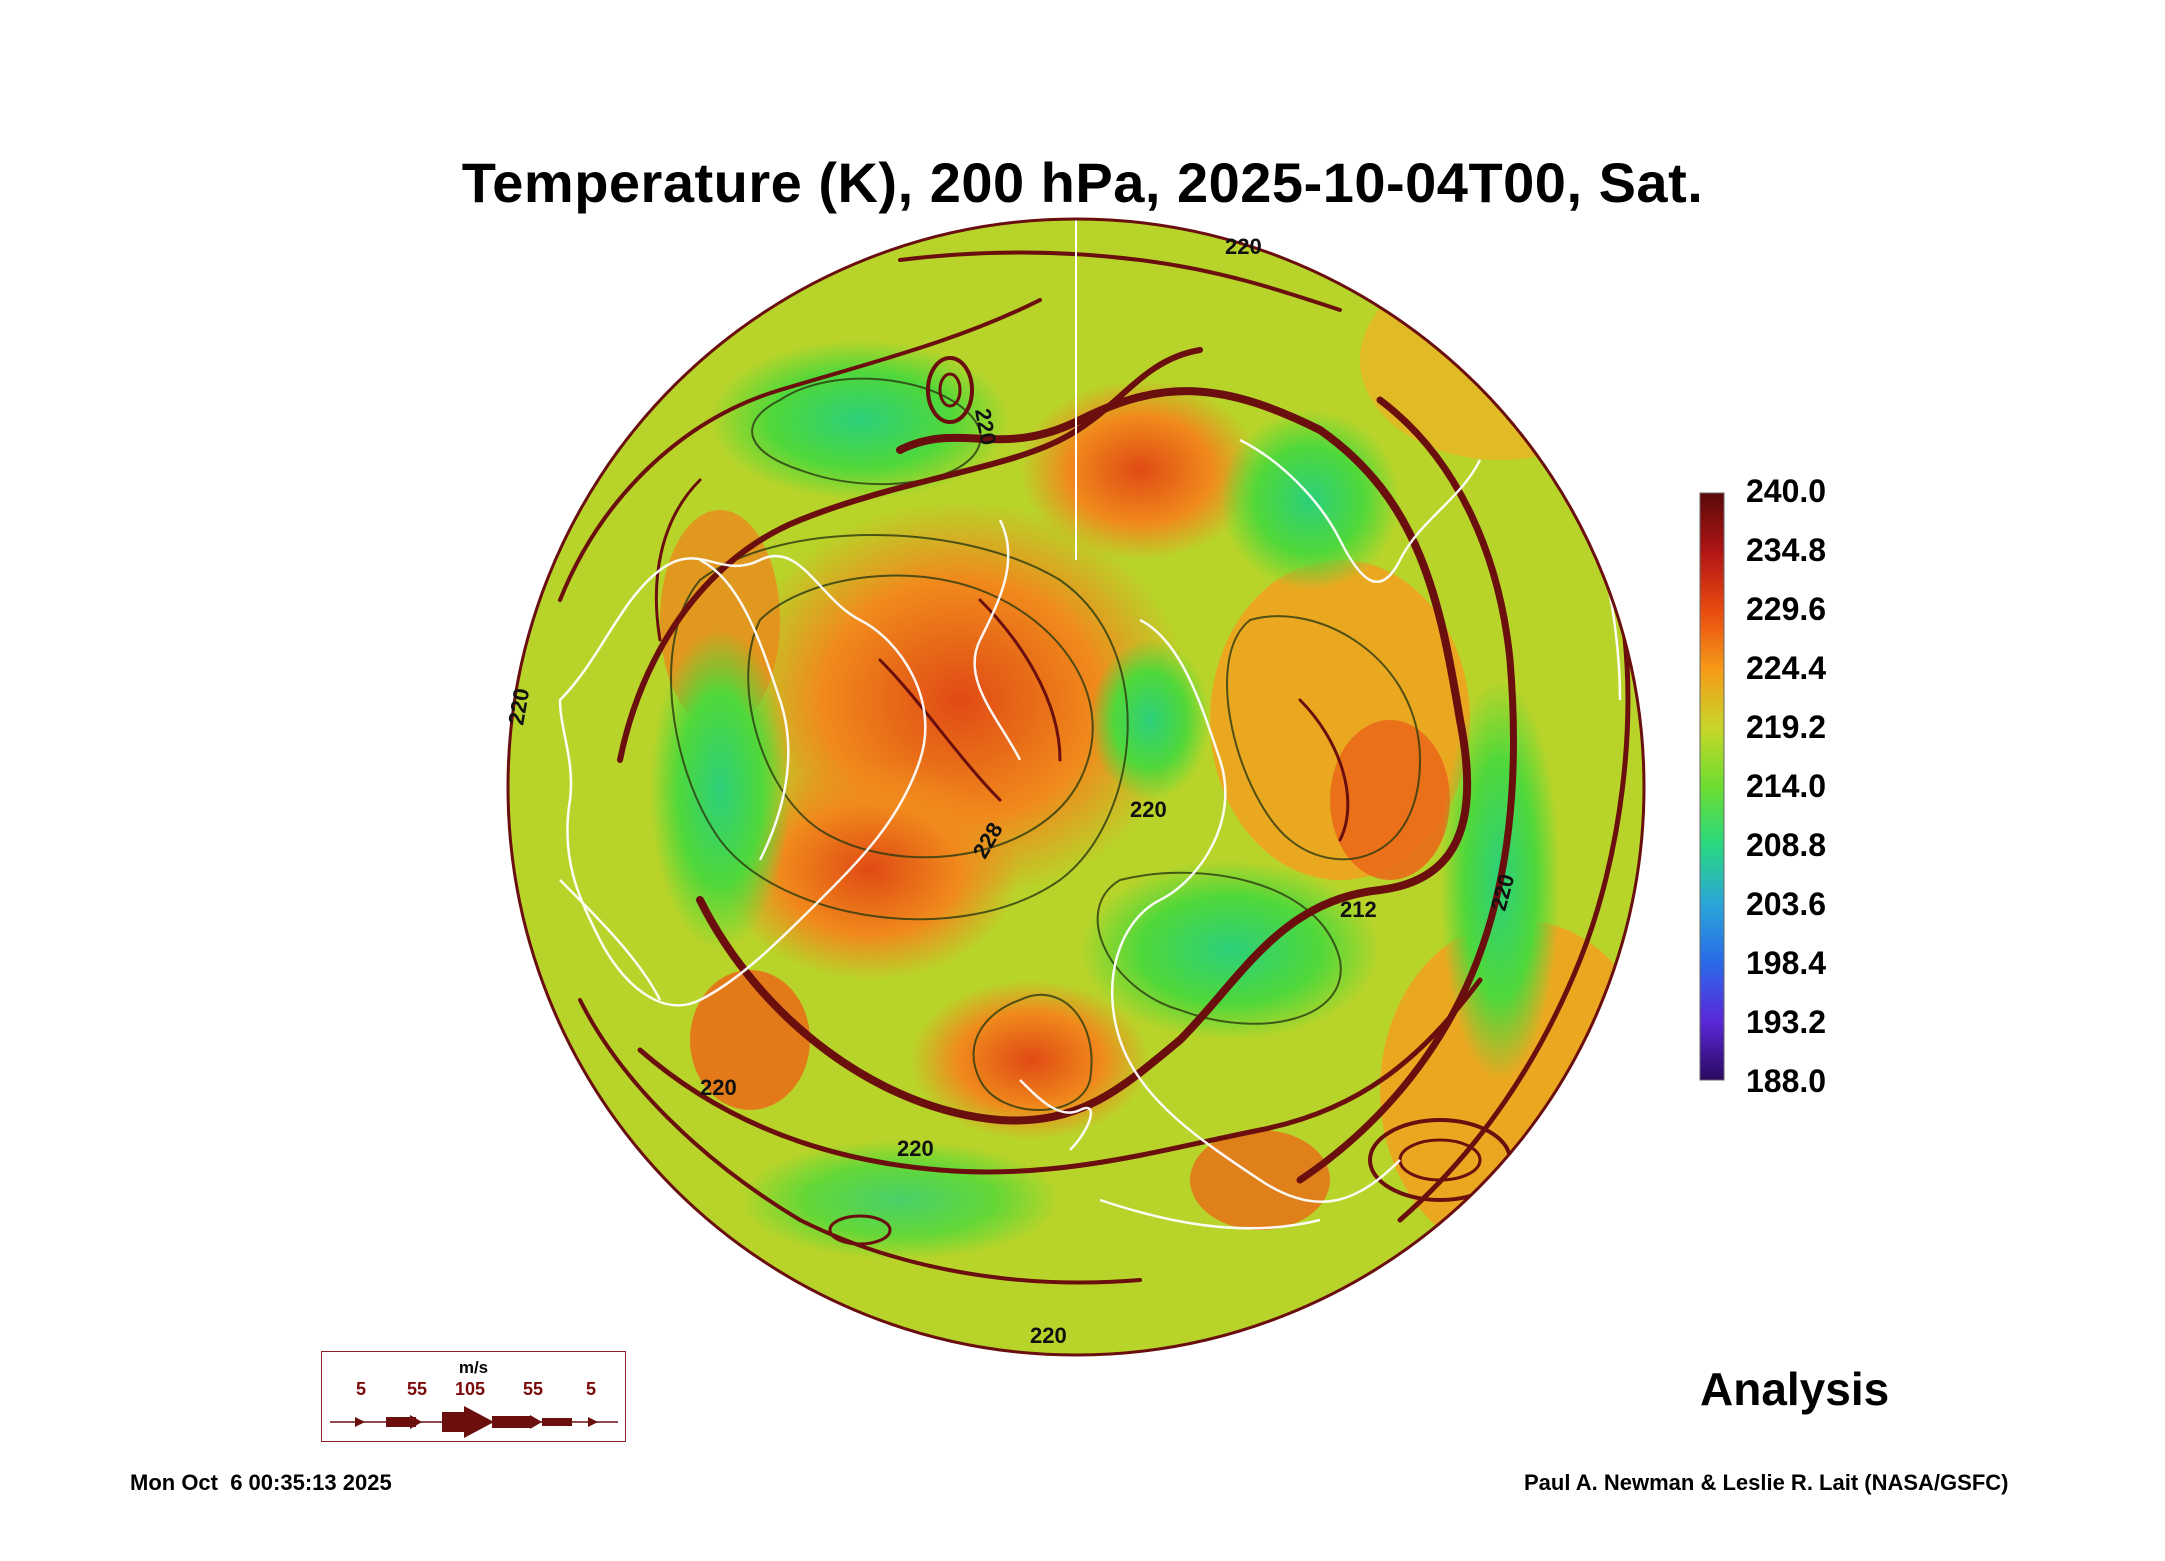 Image resolution: width=2165 pixels, height=1561 pixels. I want to click on cool-region-south, so click(1230, 950).